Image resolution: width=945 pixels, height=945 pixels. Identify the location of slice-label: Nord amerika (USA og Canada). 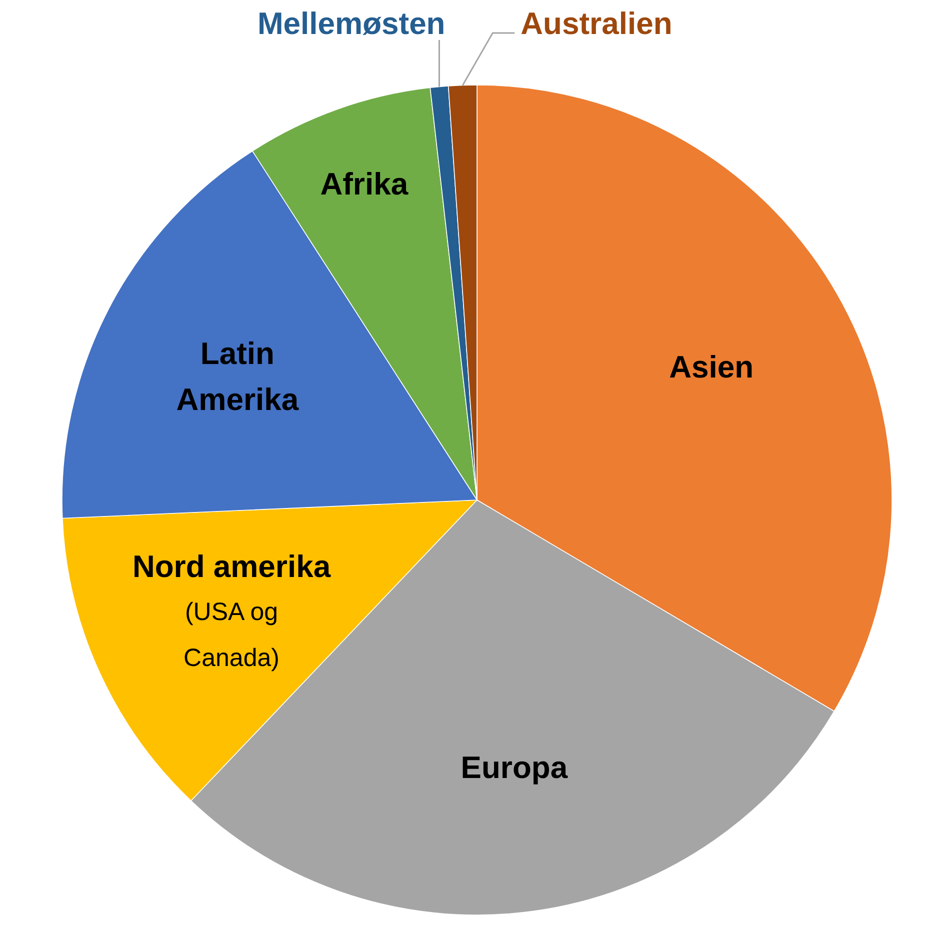
(232, 610).